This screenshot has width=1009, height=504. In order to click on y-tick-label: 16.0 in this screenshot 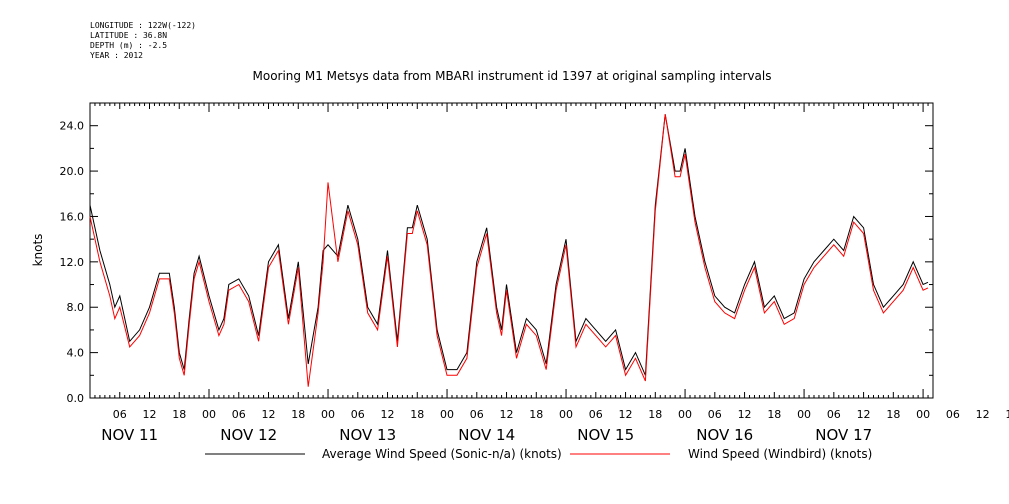, I will do `click(72, 216)`.